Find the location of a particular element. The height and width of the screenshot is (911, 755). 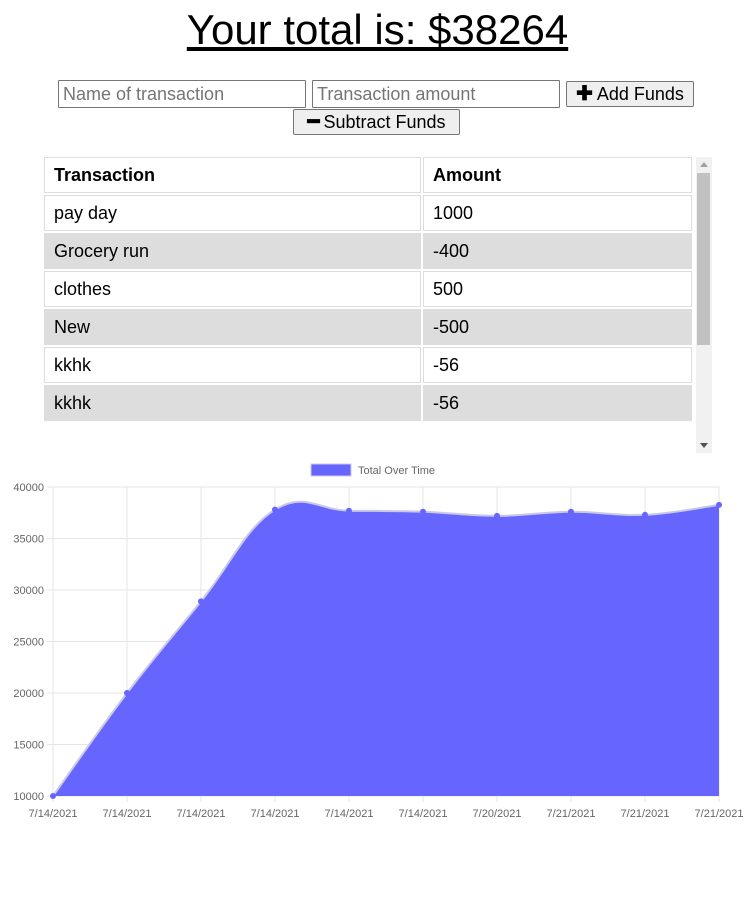

table-header-row: Transaction Amount is located at coordinates (368, 175).